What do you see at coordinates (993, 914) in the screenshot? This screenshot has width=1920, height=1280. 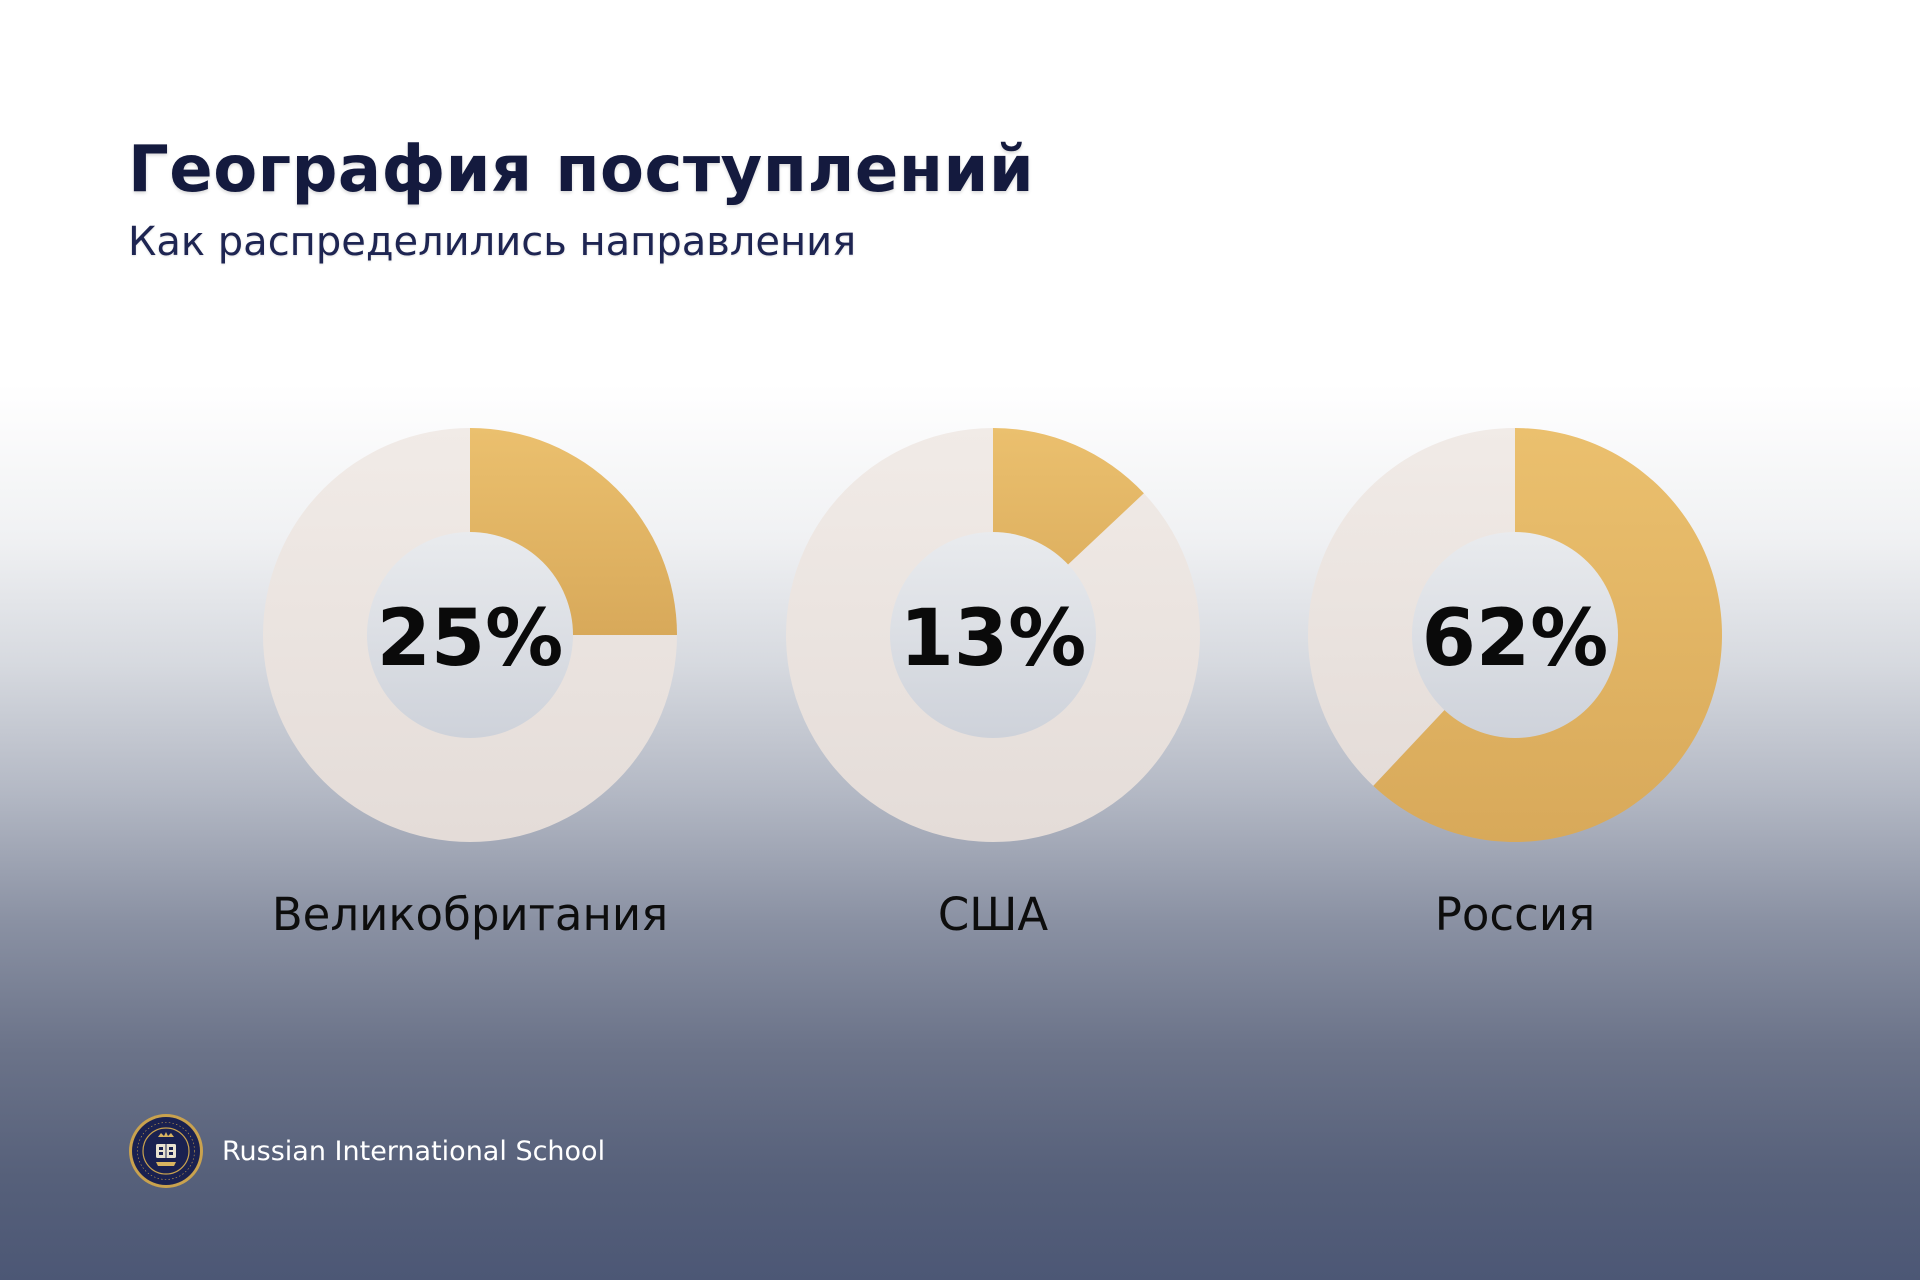 I see `donut-category-label: США` at bounding box center [993, 914].